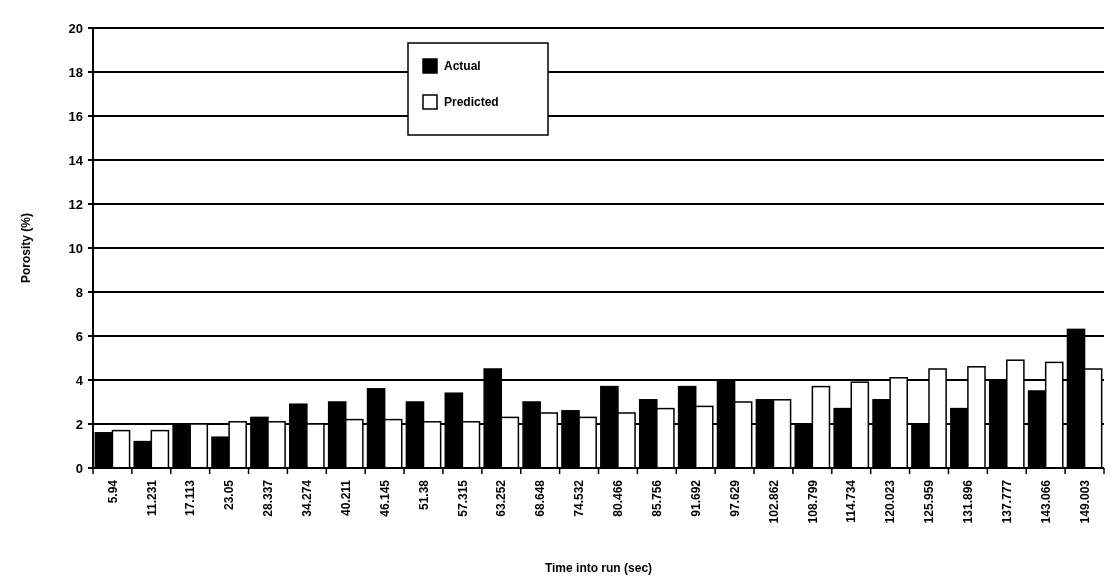 The height and width of the screenshot is (583, 1118). What do you see at coordinates (75, 116) in the screenshot?
I see `y-tick-label: 16` at bounding box center [75, 116].